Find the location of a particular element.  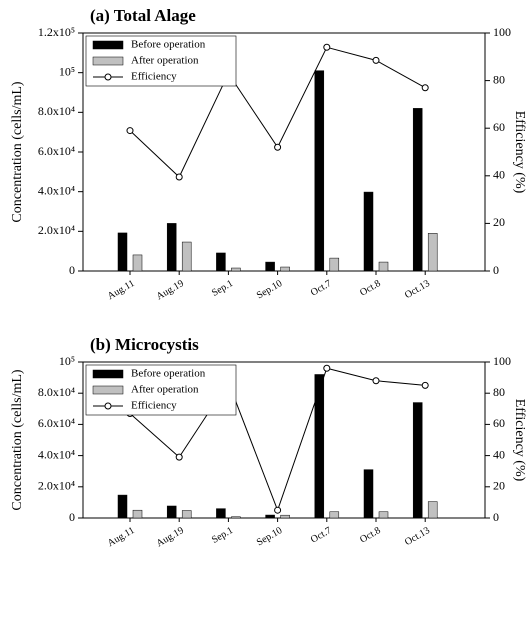

chart-title: (a) Total Alage is located at coordinates (143, 15).